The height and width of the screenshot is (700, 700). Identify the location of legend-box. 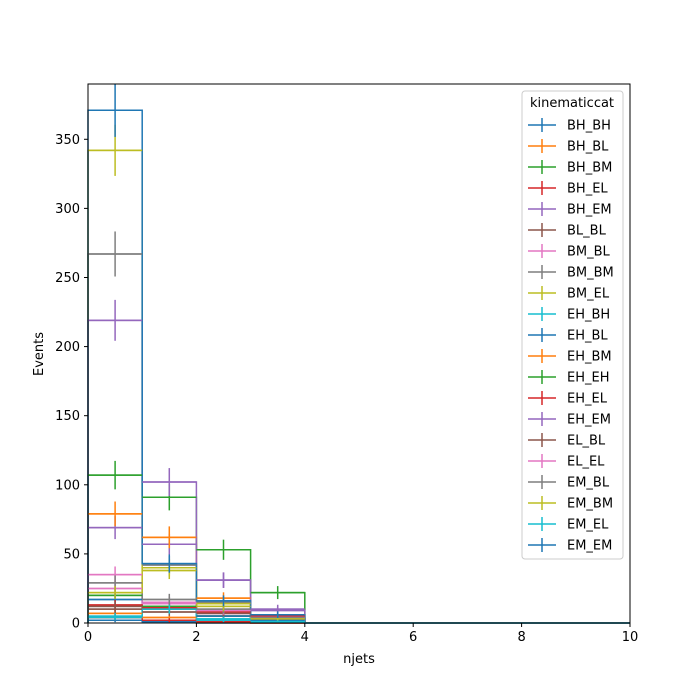
(572, 325).